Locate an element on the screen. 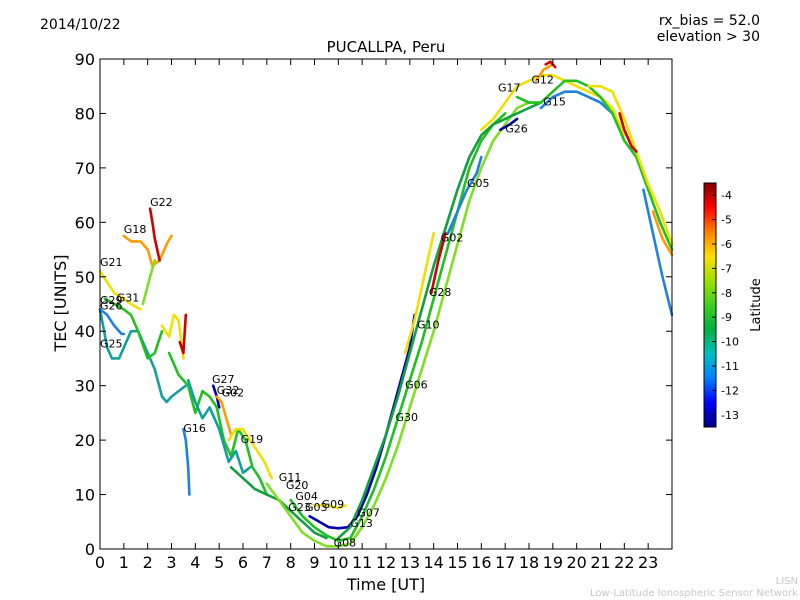 The width and height of the screenshot is (800, 600). series-line-g19 is located at coordinates (250, 453).